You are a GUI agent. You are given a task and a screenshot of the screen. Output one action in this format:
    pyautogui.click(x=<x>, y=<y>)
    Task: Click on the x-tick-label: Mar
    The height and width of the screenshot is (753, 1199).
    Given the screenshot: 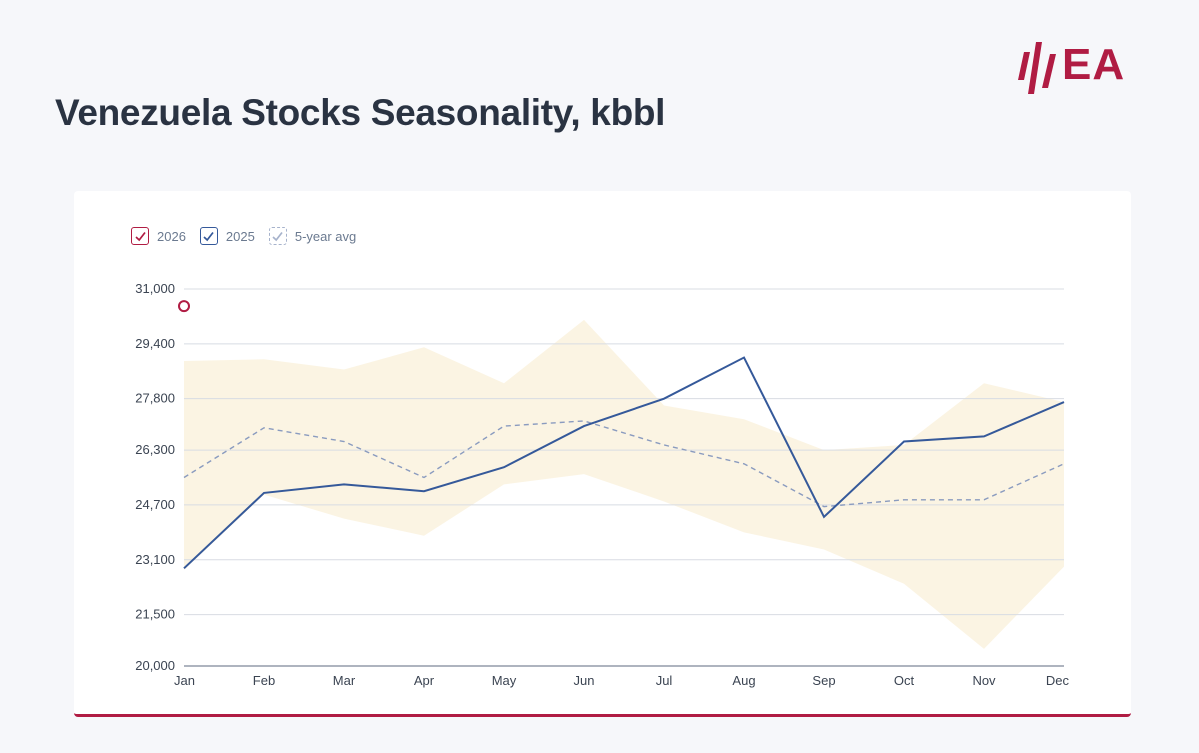 What is the action you would take?
    pyautogui.click(x=344, y=680)
    